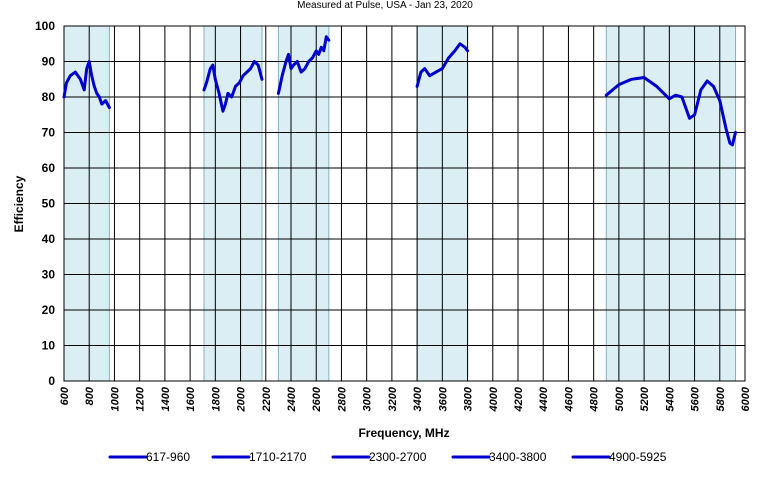 The height and width of the screenshot is (477, 770). Describe the element at coordinates (49, 275) in the screenshot. I see `y-tick-label: 30` at that location.